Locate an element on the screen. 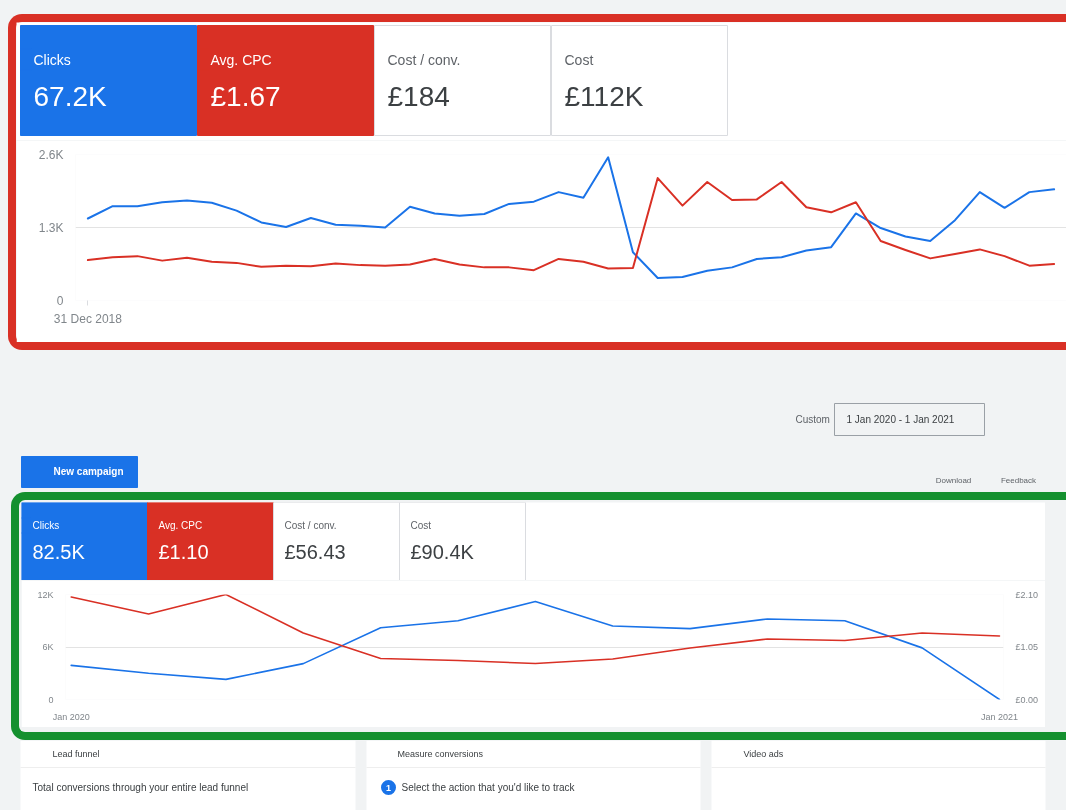 This screenshot has height=810, width=1066. text: 82.5K is located at coordinates (59, 551).